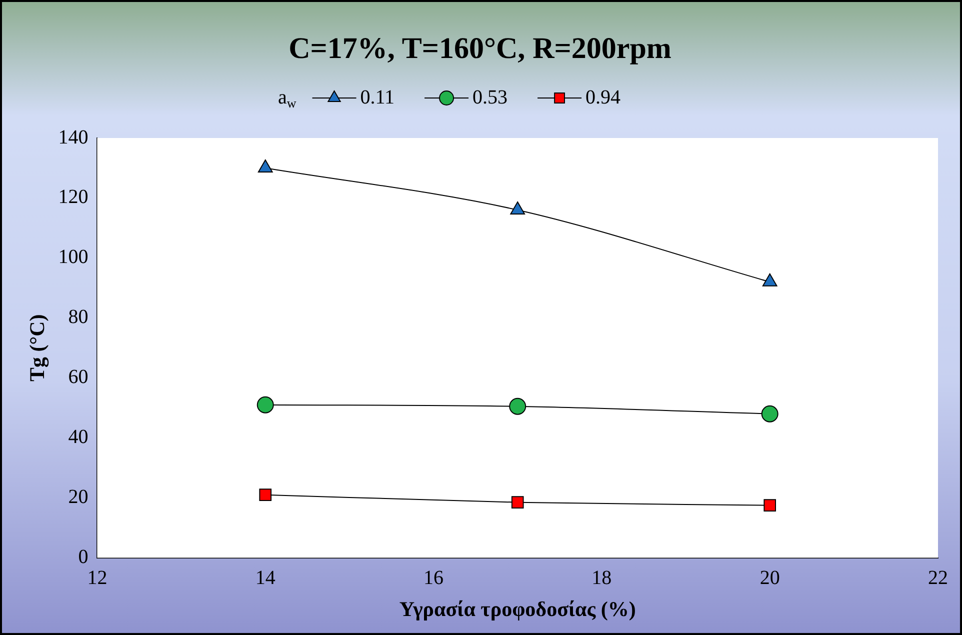  What do you see at coordinates (938, 578) in the screenshot?
I see `x-tick-label: 22` at bounding box center [938, 578].